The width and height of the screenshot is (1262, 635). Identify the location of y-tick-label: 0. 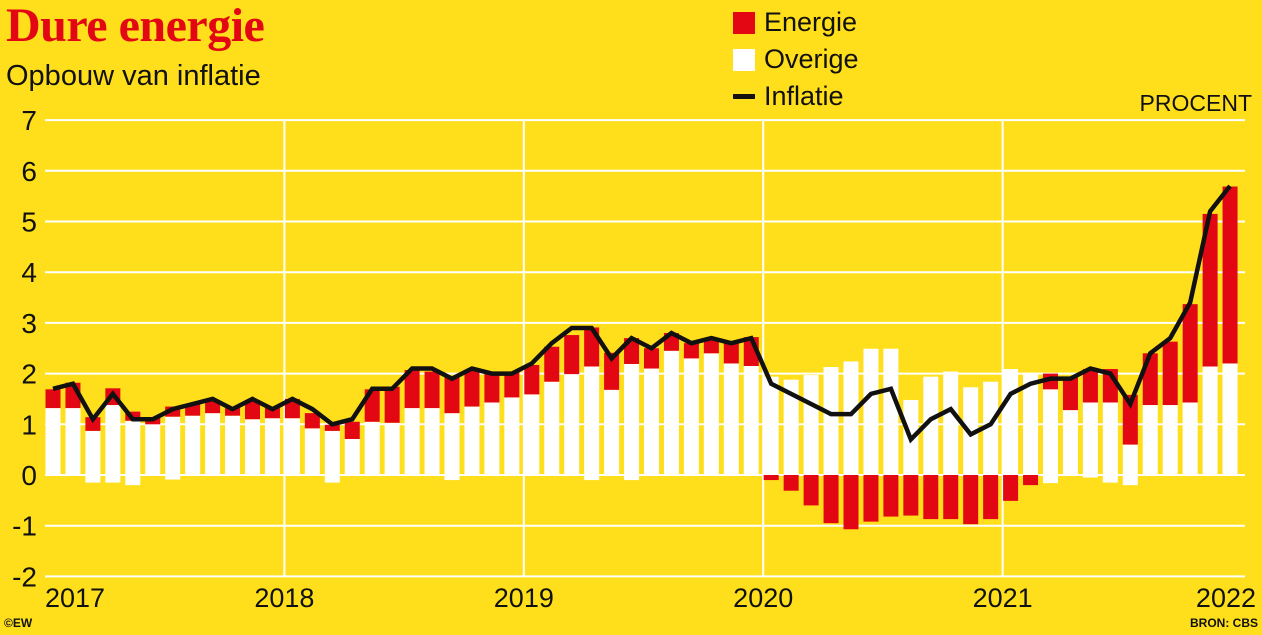
(29, 475).